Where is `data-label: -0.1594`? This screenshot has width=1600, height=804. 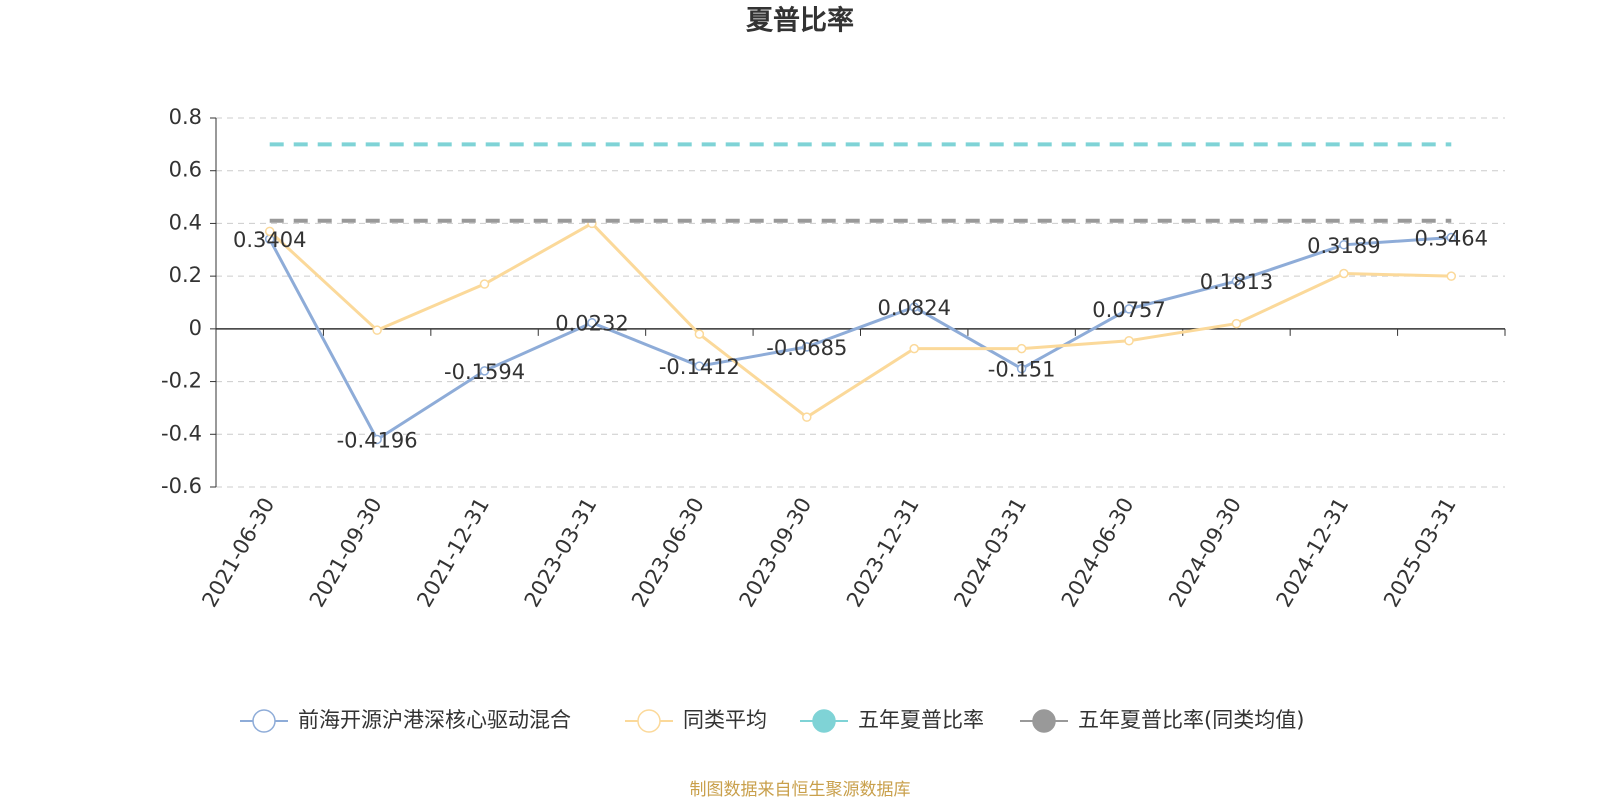
data-label: -0.1594 is located at coordinates (484, 372).